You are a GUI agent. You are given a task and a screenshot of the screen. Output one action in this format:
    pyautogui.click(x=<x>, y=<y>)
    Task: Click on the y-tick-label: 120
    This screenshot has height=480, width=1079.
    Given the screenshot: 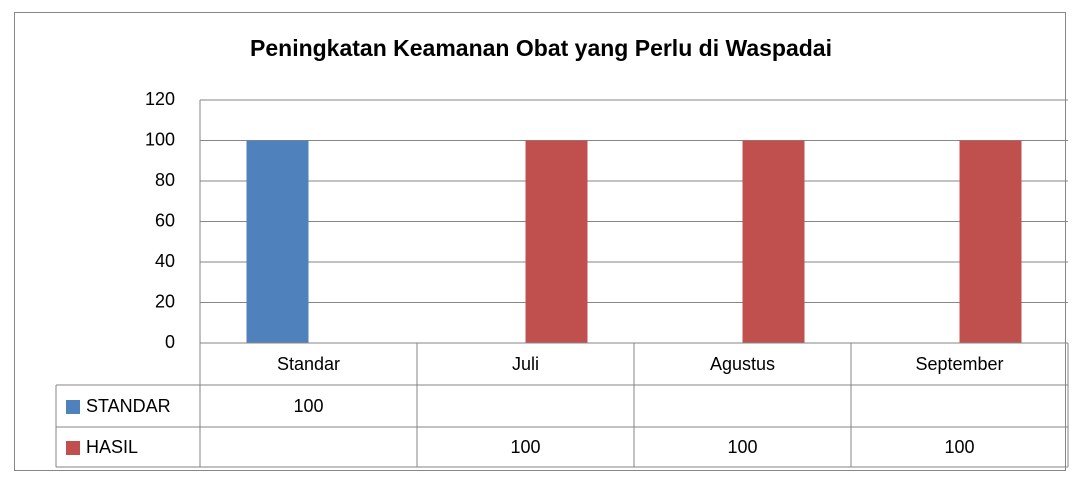 What is the action you would take?
    pyautogui.click(x=160, y=99)
    